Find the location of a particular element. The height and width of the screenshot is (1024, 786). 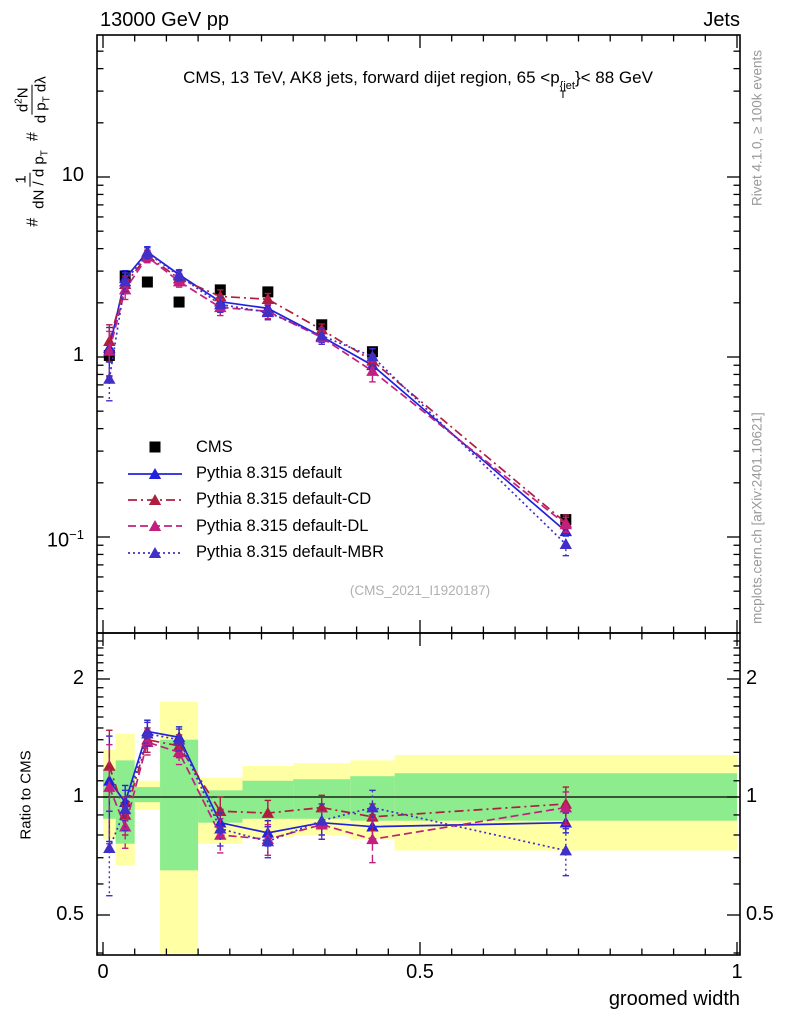

header-analysis-group: Jets is located at coordinates (721, 20).